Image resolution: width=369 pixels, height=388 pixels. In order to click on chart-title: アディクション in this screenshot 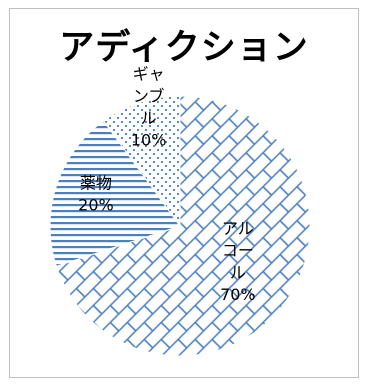, I will do `click(184, 48)`.